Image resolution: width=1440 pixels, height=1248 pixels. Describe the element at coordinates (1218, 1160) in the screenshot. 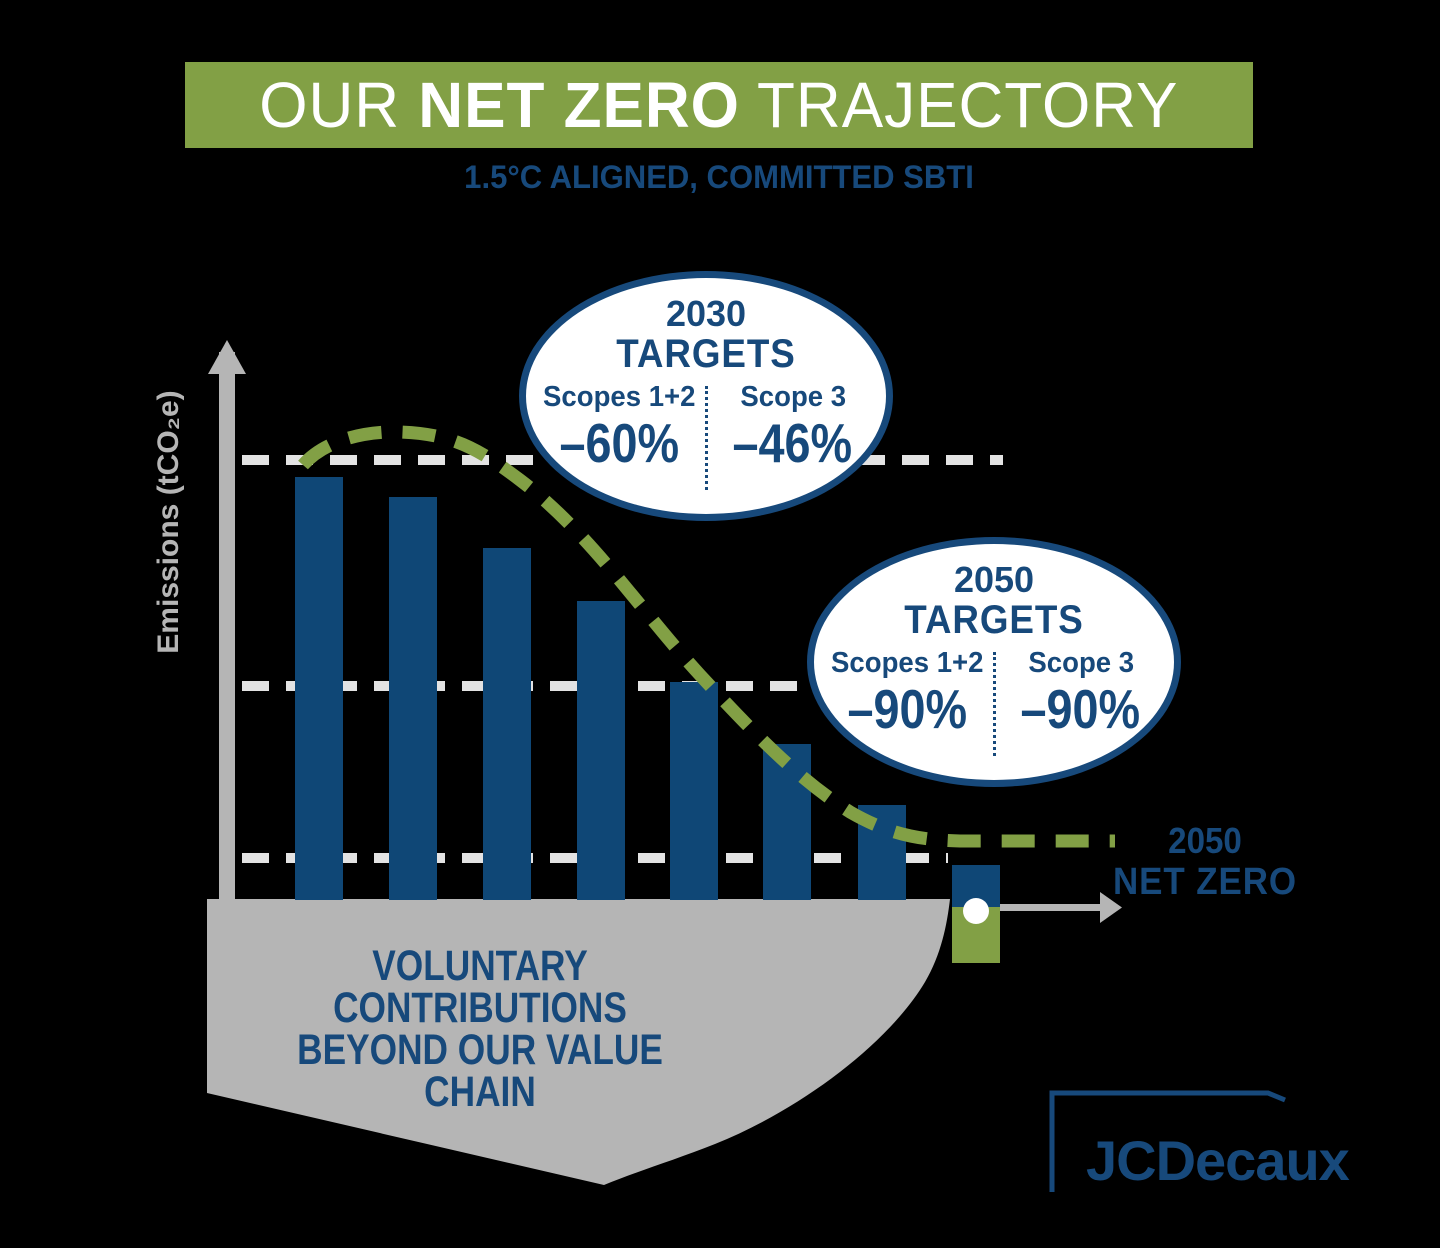

I see `jcdecaux-logo: JCDecaux` at that location.